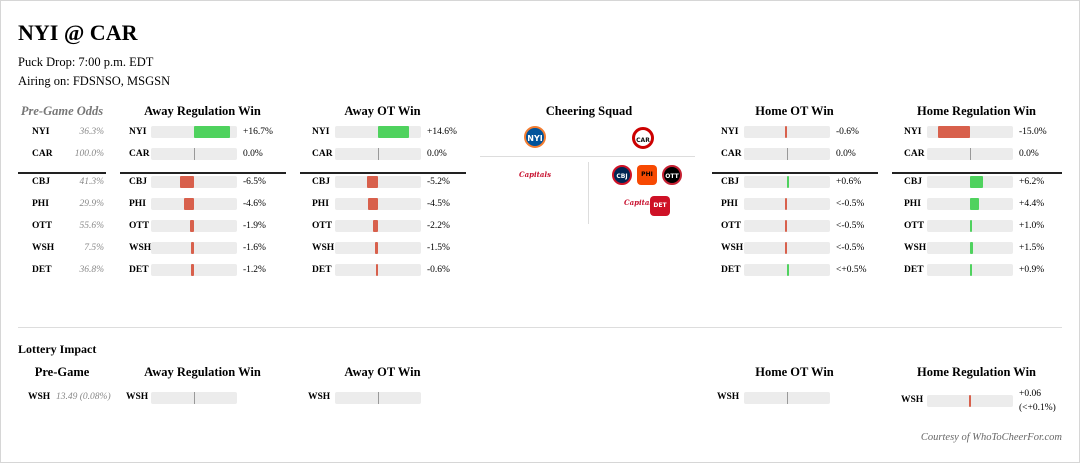  Describe the element at coordinates (253, 154) in the screenshot. I see `away-reg-value-car: 0.0%` at that location.